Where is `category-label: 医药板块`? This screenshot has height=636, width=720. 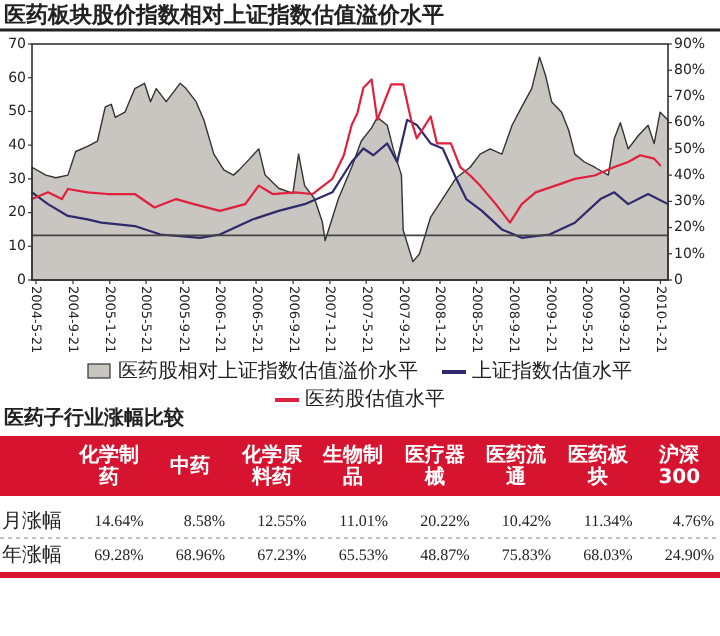
category-label: 医药板块 is located at coordinates (598, 465).